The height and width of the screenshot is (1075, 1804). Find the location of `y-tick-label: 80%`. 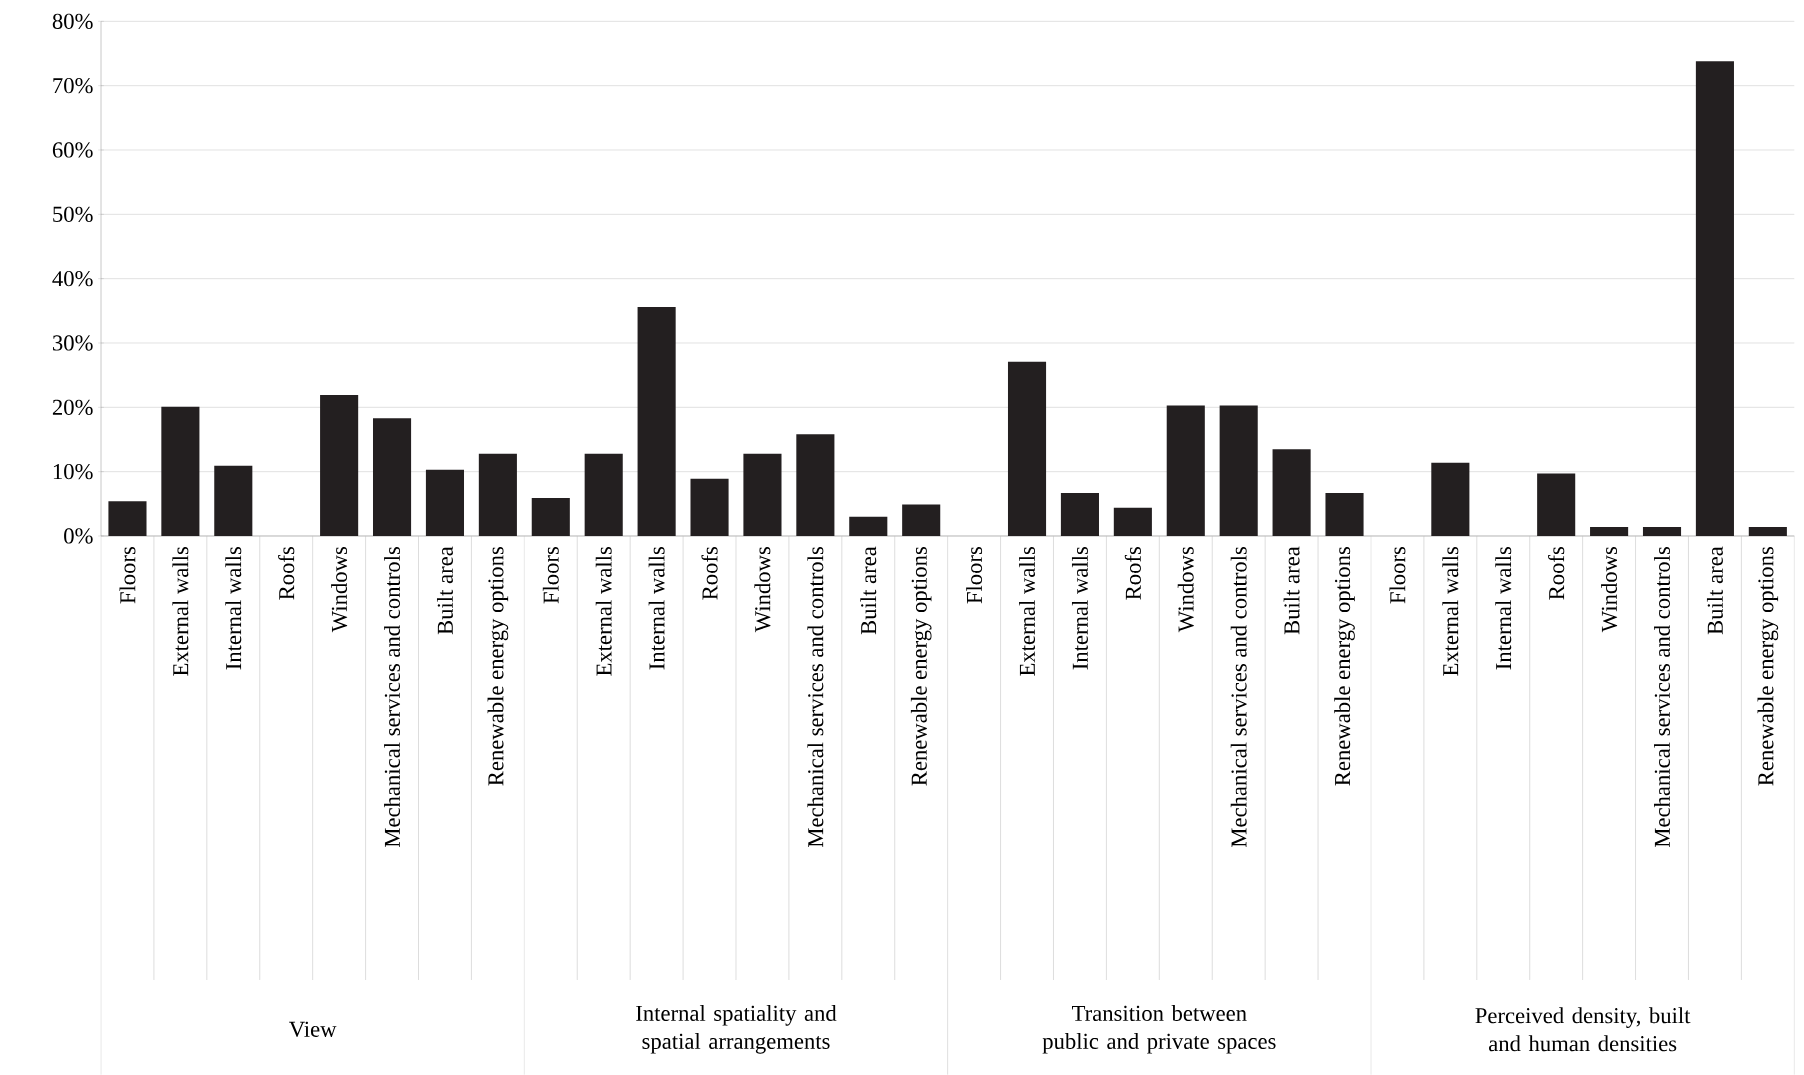

y-tick-label: 80% is located at coordinates (72, 21).